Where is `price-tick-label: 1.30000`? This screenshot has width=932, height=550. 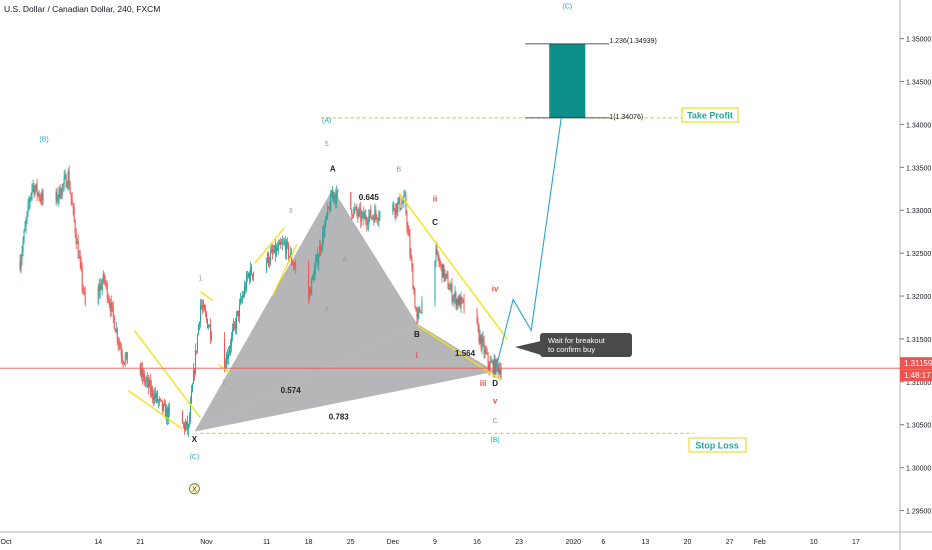 price-tick-label: 1.30000 is located at coordinates (918, 469).